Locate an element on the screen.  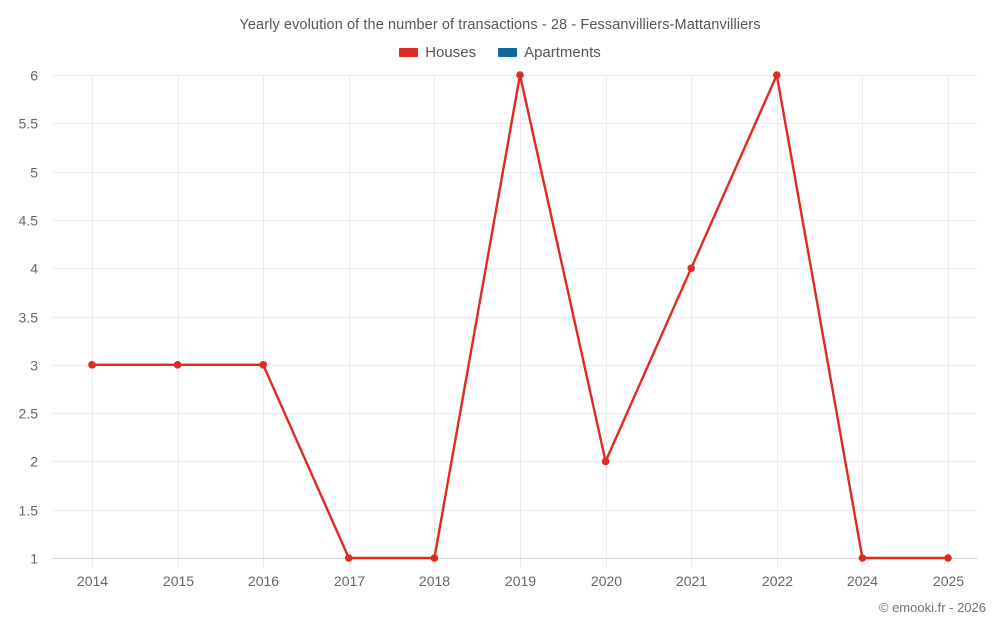
x-tick-label: 2020 is located at coordinates (606, 581).